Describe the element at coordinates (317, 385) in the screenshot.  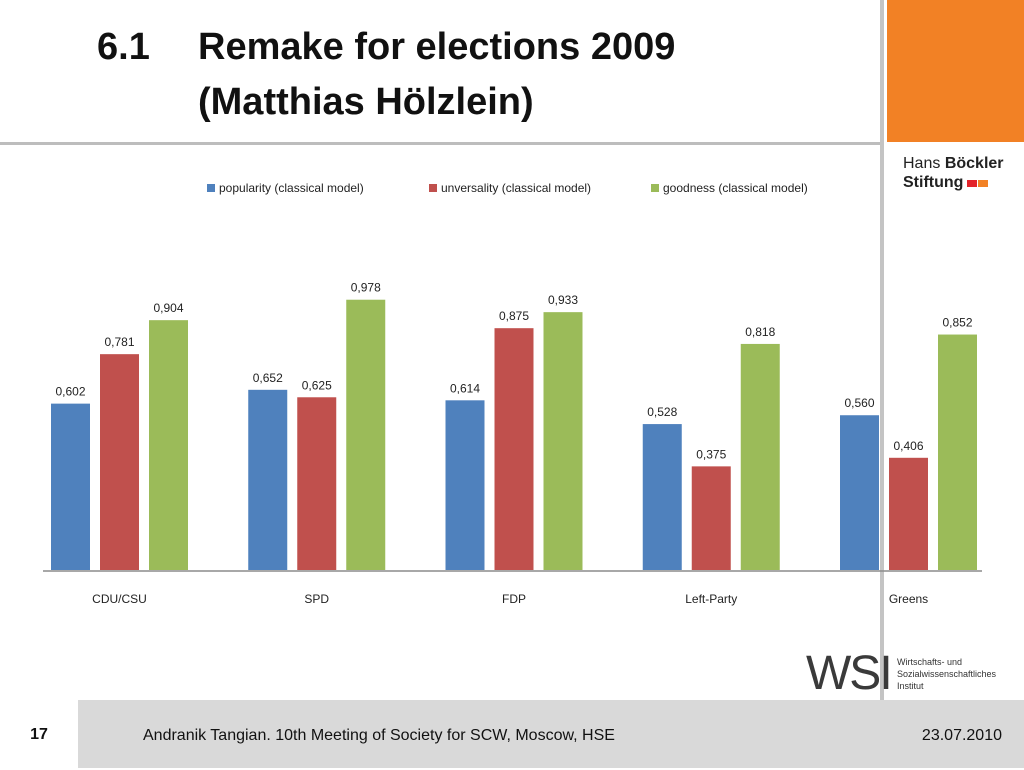
I see `data-label-1-1: 0,625` at that location.